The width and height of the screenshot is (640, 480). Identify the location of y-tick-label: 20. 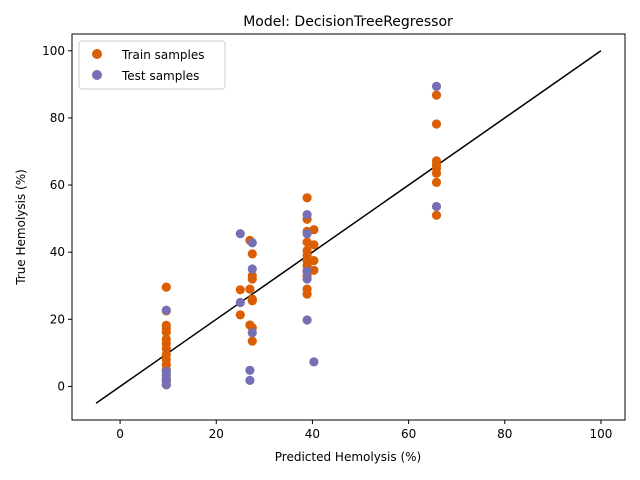
(57, 319).